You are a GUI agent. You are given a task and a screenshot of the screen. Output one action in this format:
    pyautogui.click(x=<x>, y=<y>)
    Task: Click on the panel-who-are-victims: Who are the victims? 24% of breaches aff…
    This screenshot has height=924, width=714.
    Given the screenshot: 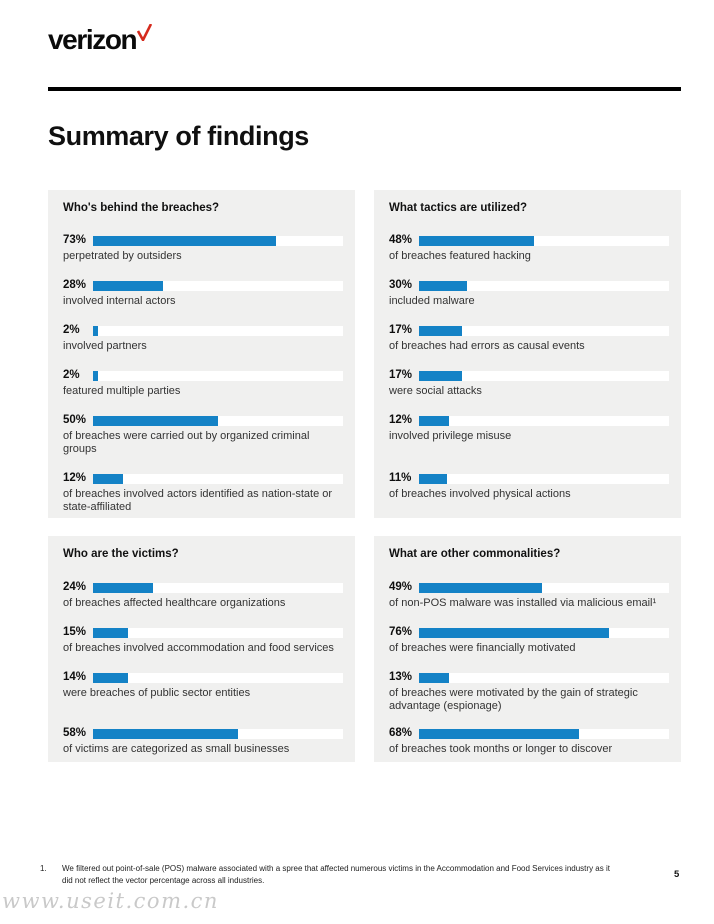 What is the action you would take?
    pyautogui.click(x=201, y=649)
    